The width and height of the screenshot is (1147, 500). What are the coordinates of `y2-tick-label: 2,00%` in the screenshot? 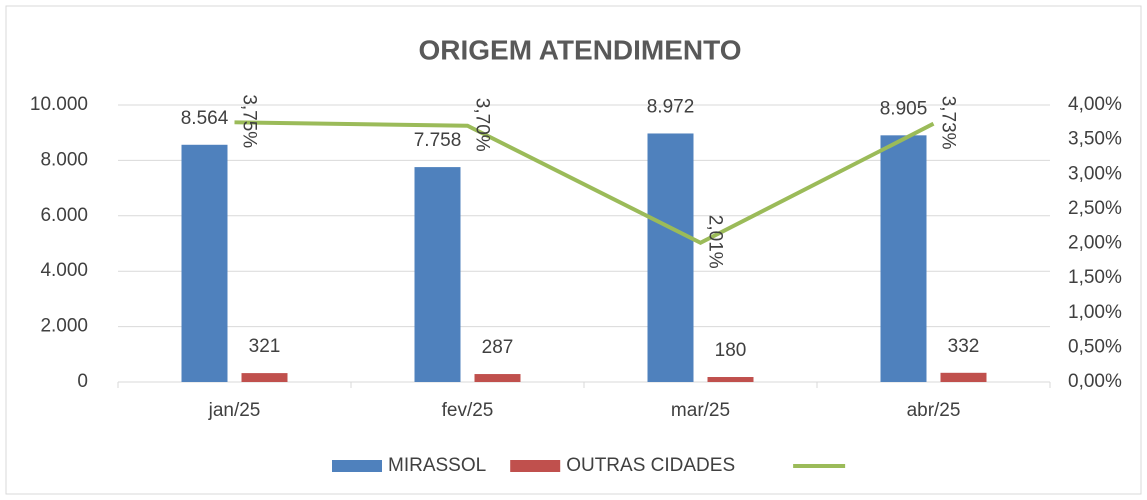 It's located at (1095, 243).